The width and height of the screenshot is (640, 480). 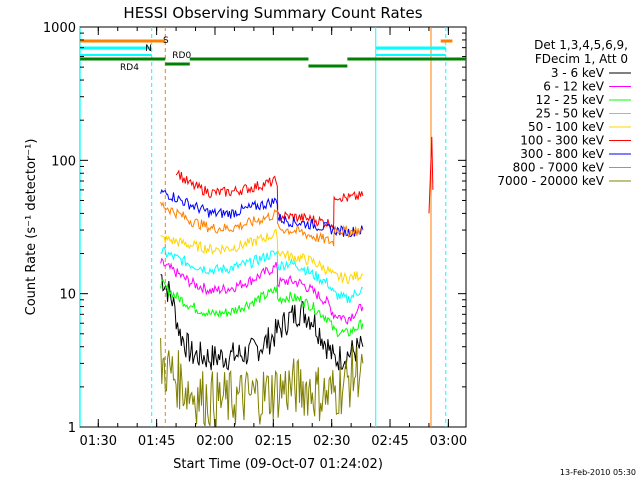 What do you see at coordinates (581, 59) in the screenshot?
I see `legend-header: FDecim 1, Att 0` at bounding box center [581, 59].